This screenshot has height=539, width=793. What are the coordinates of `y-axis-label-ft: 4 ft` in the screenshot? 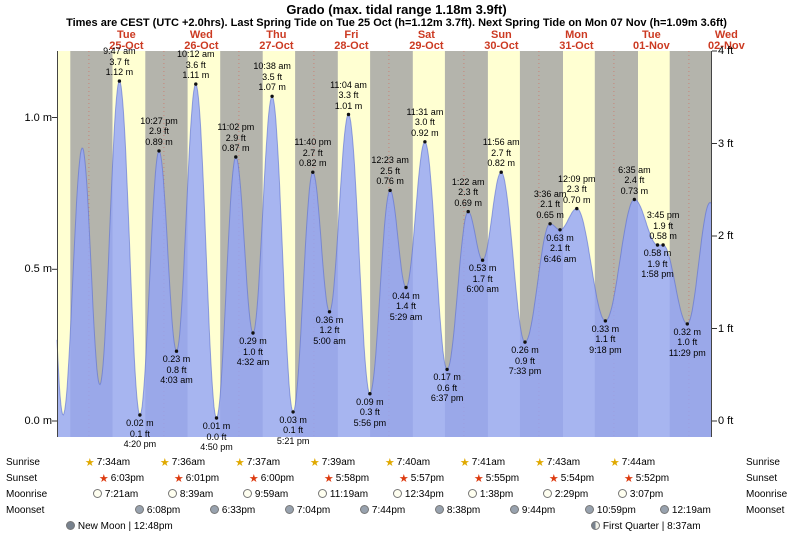 It's located at (726, 51).